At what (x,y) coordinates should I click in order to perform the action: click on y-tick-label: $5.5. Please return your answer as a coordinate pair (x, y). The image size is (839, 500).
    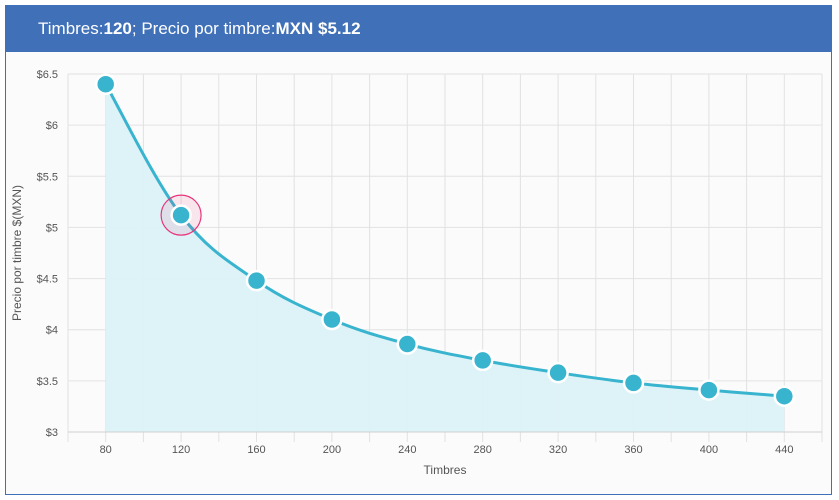
    Looking at the image, I should click on (47, 177).